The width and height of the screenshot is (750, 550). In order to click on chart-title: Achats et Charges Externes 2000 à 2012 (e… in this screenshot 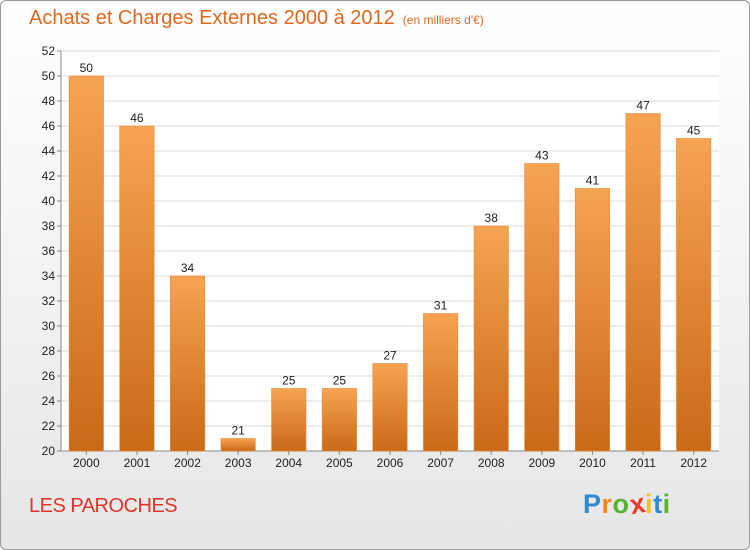, I will do `click(256, 18)`.